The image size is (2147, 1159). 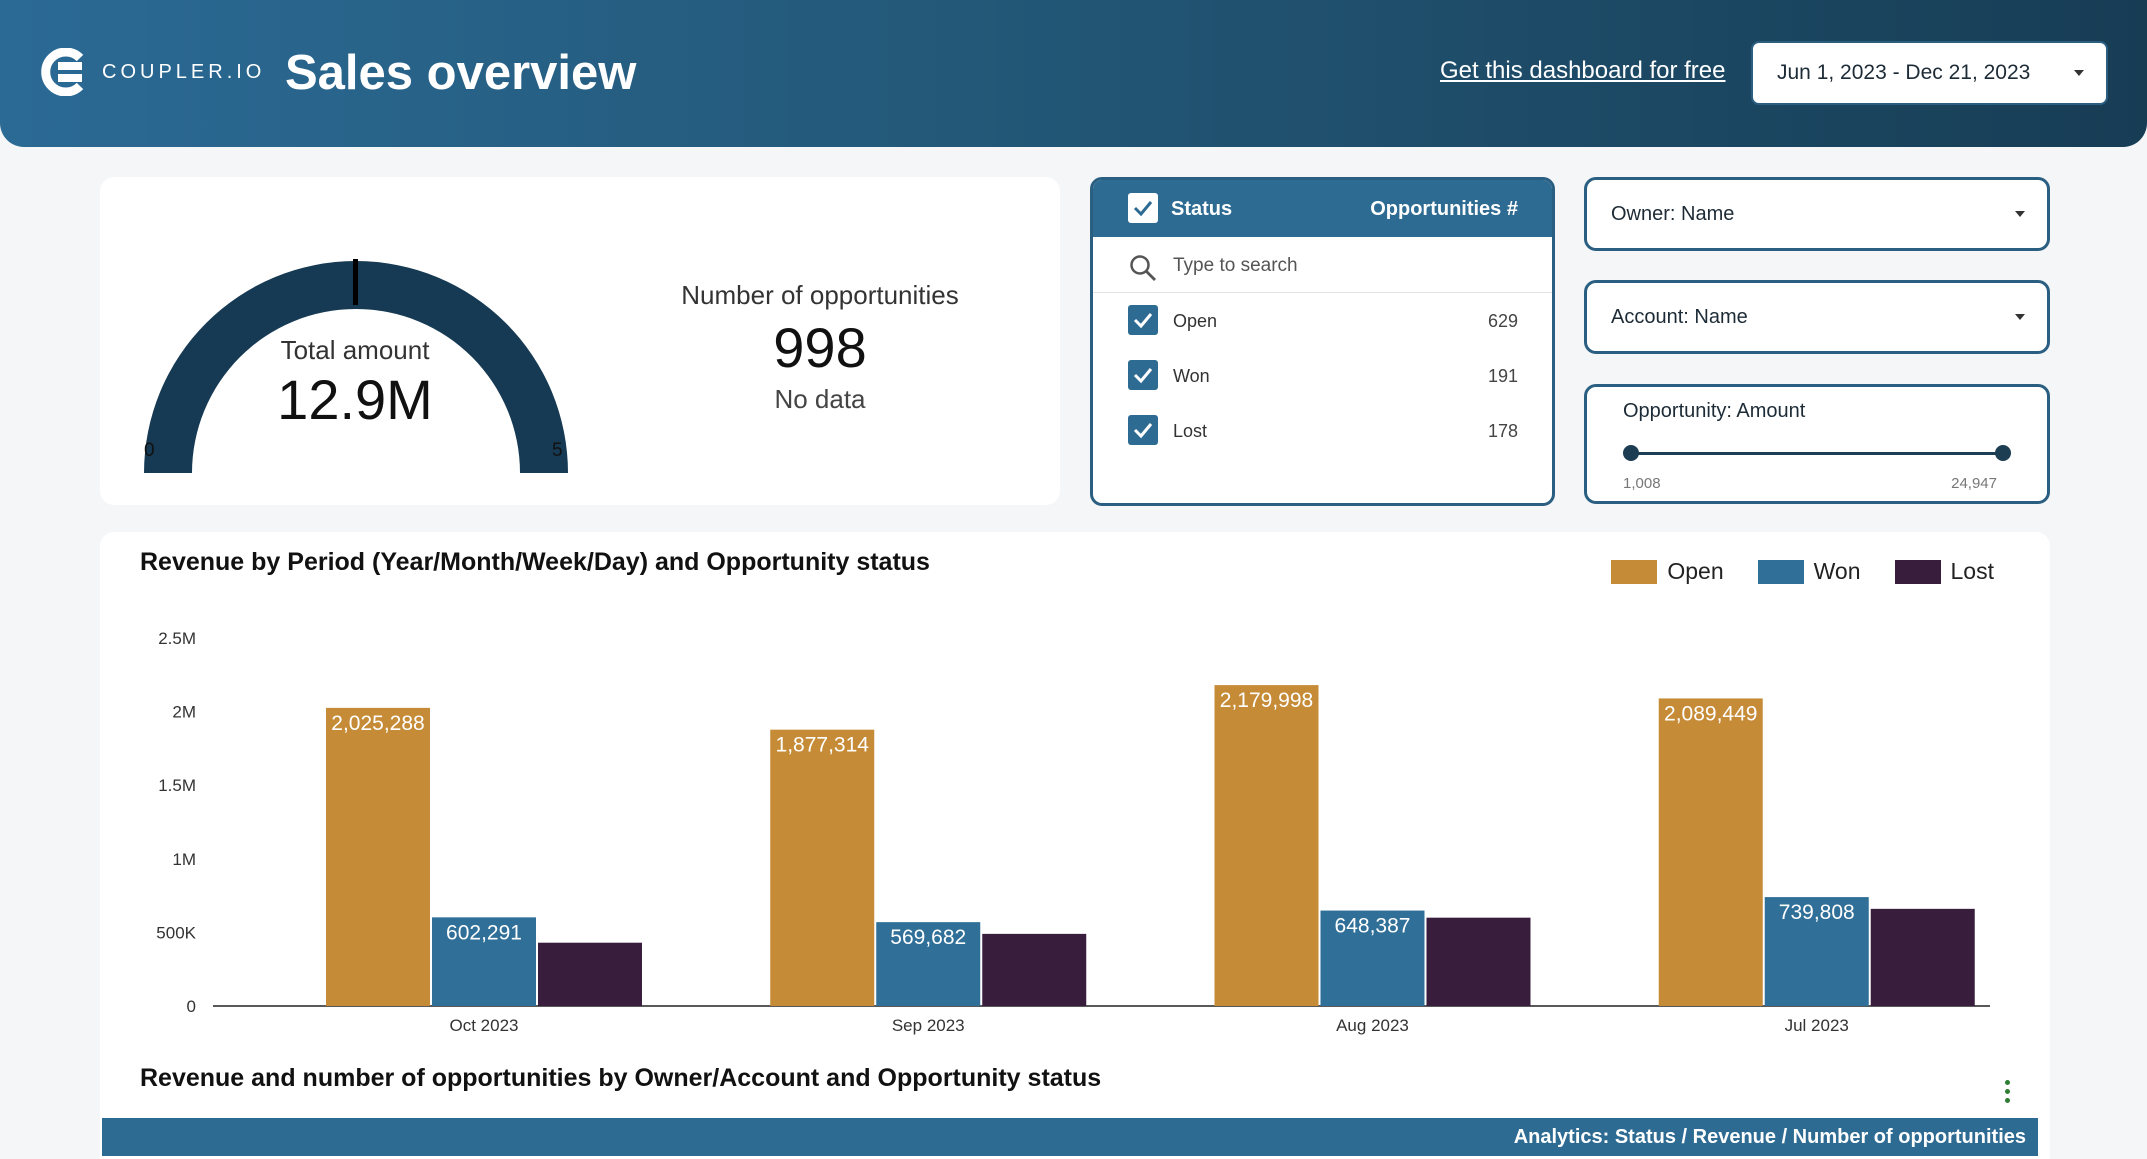 I want to click on status-option-lost: Lost 178, so click(x=1322, y=430).